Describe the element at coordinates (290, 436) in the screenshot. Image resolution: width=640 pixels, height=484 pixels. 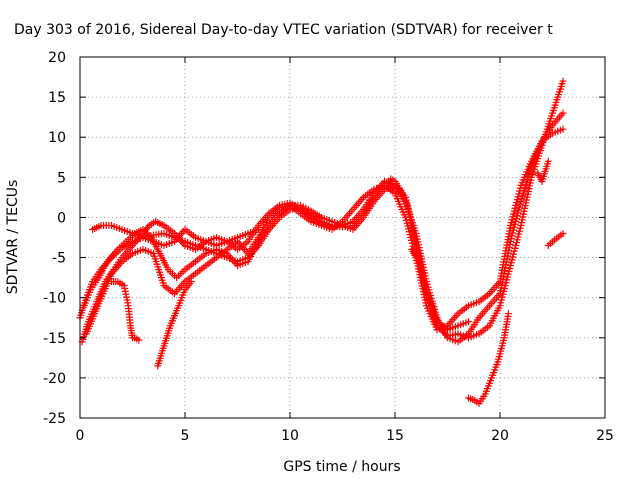
I see `x-tick-label: 10` at that location.